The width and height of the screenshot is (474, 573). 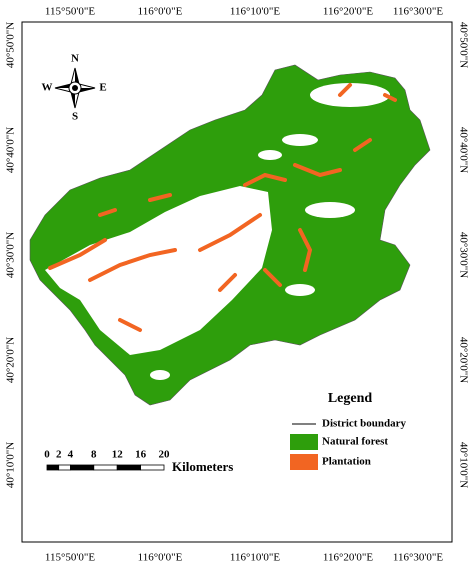 I want to click on left-coord-label: 40°50'0"N, so click(x=11, y=45).